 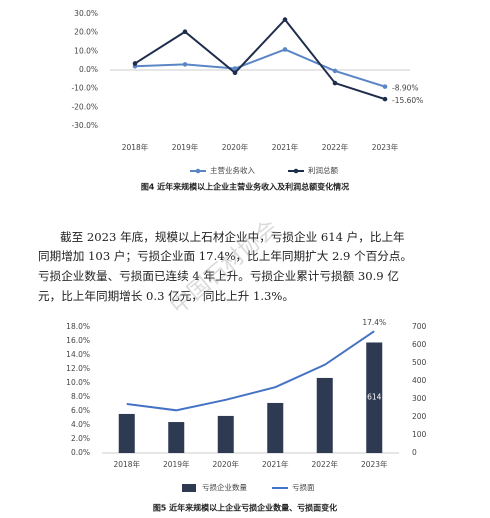 I want to click on y2-tick-label: 300, so click(x=419, y=398).